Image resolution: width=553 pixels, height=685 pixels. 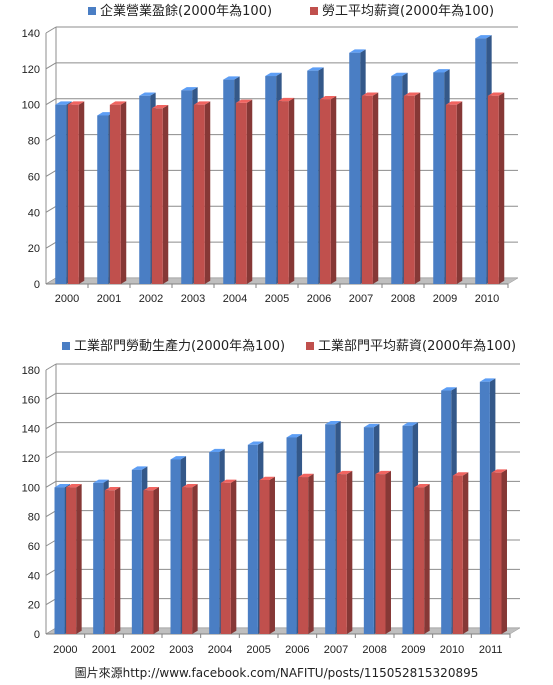 I want to click on x-tick-label: 2006, so click(x=319, y=299).